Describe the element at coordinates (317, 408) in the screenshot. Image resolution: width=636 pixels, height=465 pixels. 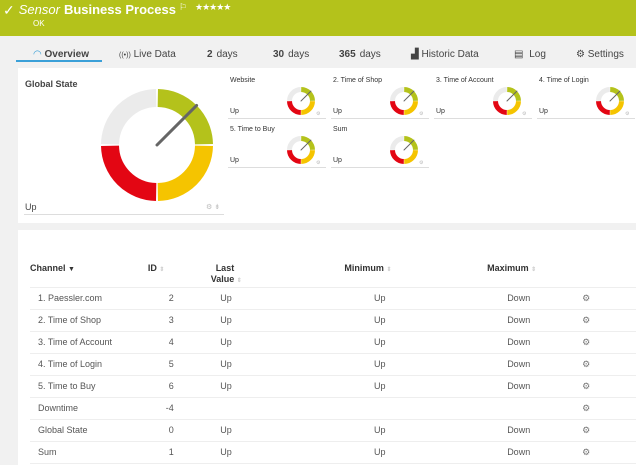
I see `cell-minimum` at that location.